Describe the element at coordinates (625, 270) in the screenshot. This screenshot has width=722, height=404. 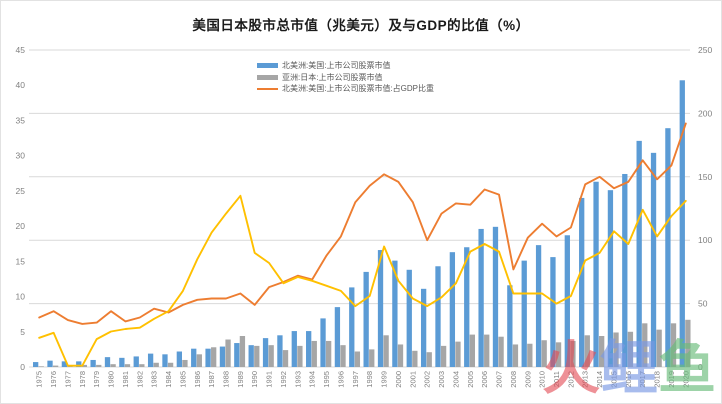
I see `us-marketcap-bar-2016` at that location.